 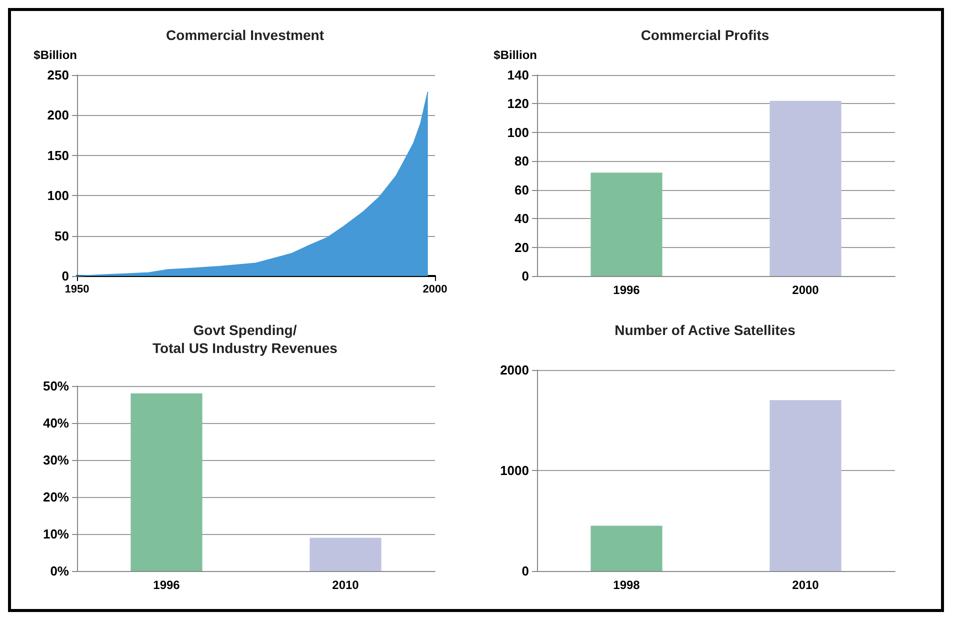 What do you see at coordinates (56, 460) in the screenshot?
I see `y-tick-label: 30%` at bounding box center [56, 460].